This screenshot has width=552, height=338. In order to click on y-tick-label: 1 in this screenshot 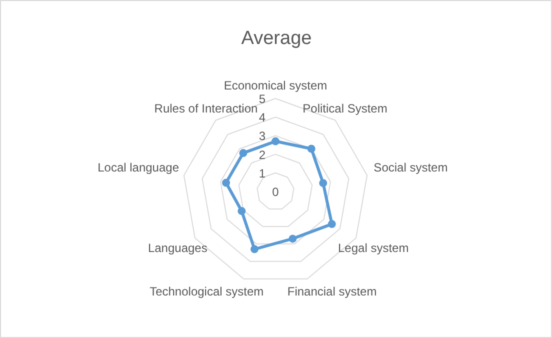, I will do `click(262, 173)`.